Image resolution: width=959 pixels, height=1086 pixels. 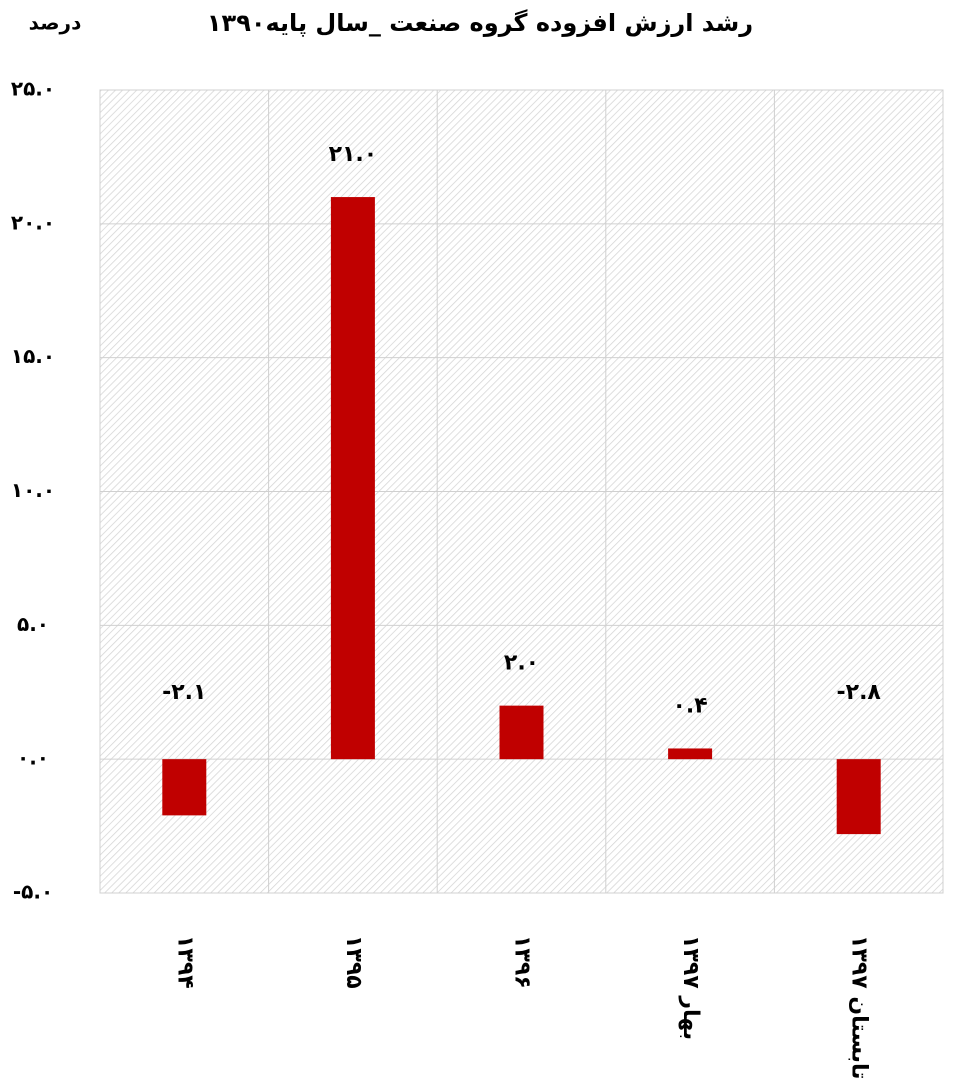 What do you see at coordinates (33, 758) in the screenshot?
I see `y-tick-label: ۰.۰` at bounding box center [33, 758].